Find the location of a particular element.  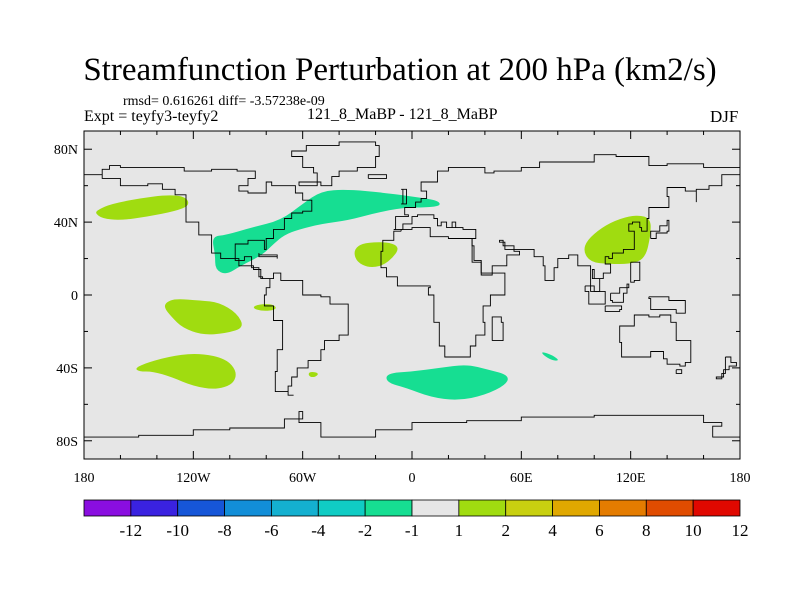

x-tick-label: 120E is located at coordinates (631, 478).